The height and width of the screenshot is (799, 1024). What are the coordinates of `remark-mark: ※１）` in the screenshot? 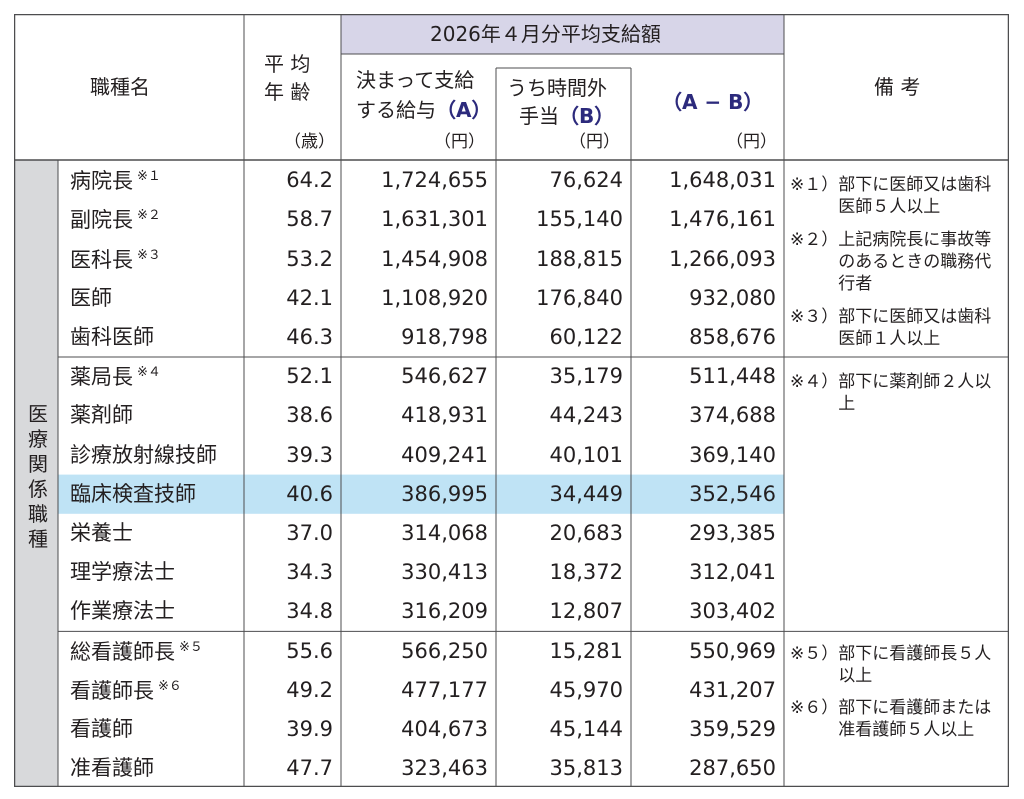 It's located at (814, 185).